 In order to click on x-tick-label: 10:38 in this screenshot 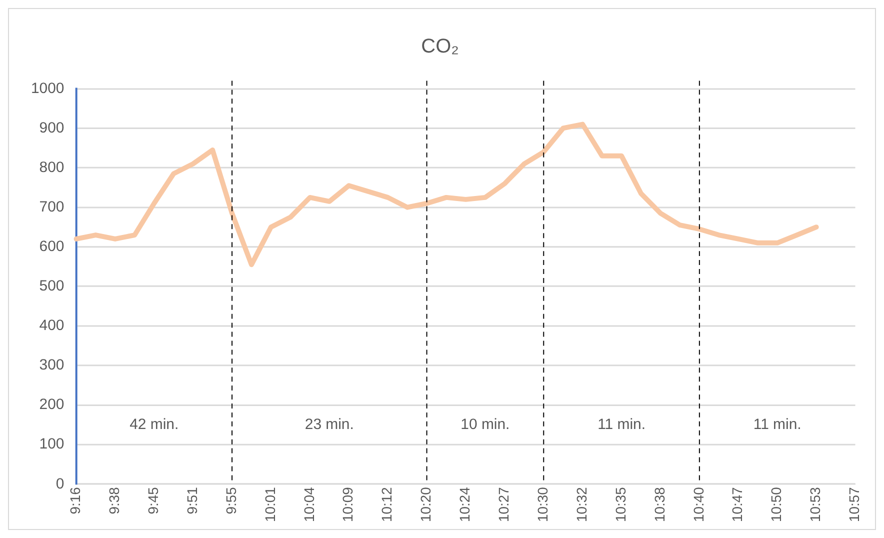, I will do `click(659, 504)`.